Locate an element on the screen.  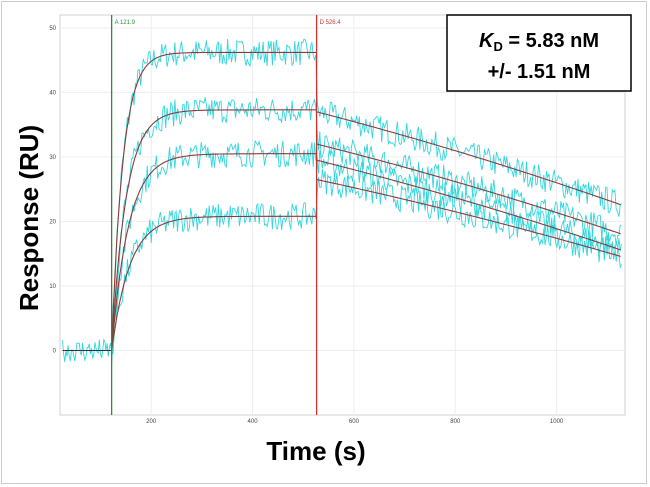
kd-value-line: KD = 5.83 nM is located at coordinates (539, 42).